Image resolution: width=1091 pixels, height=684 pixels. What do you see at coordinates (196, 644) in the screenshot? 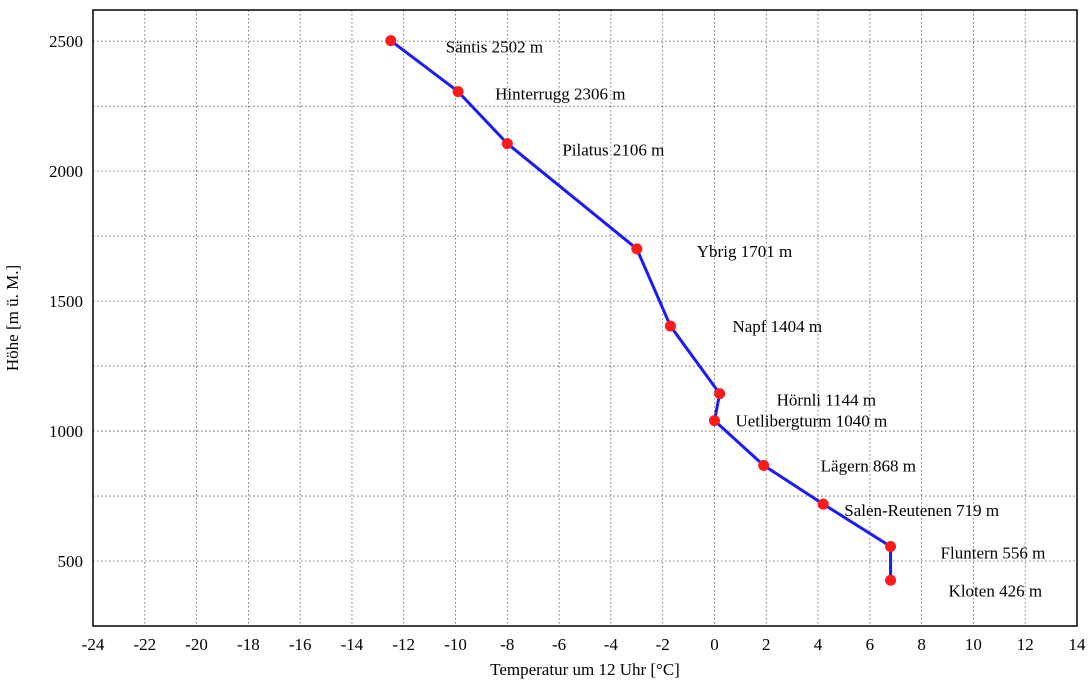
I see `x-tick-label: -20` at bounding box center [196, 644].